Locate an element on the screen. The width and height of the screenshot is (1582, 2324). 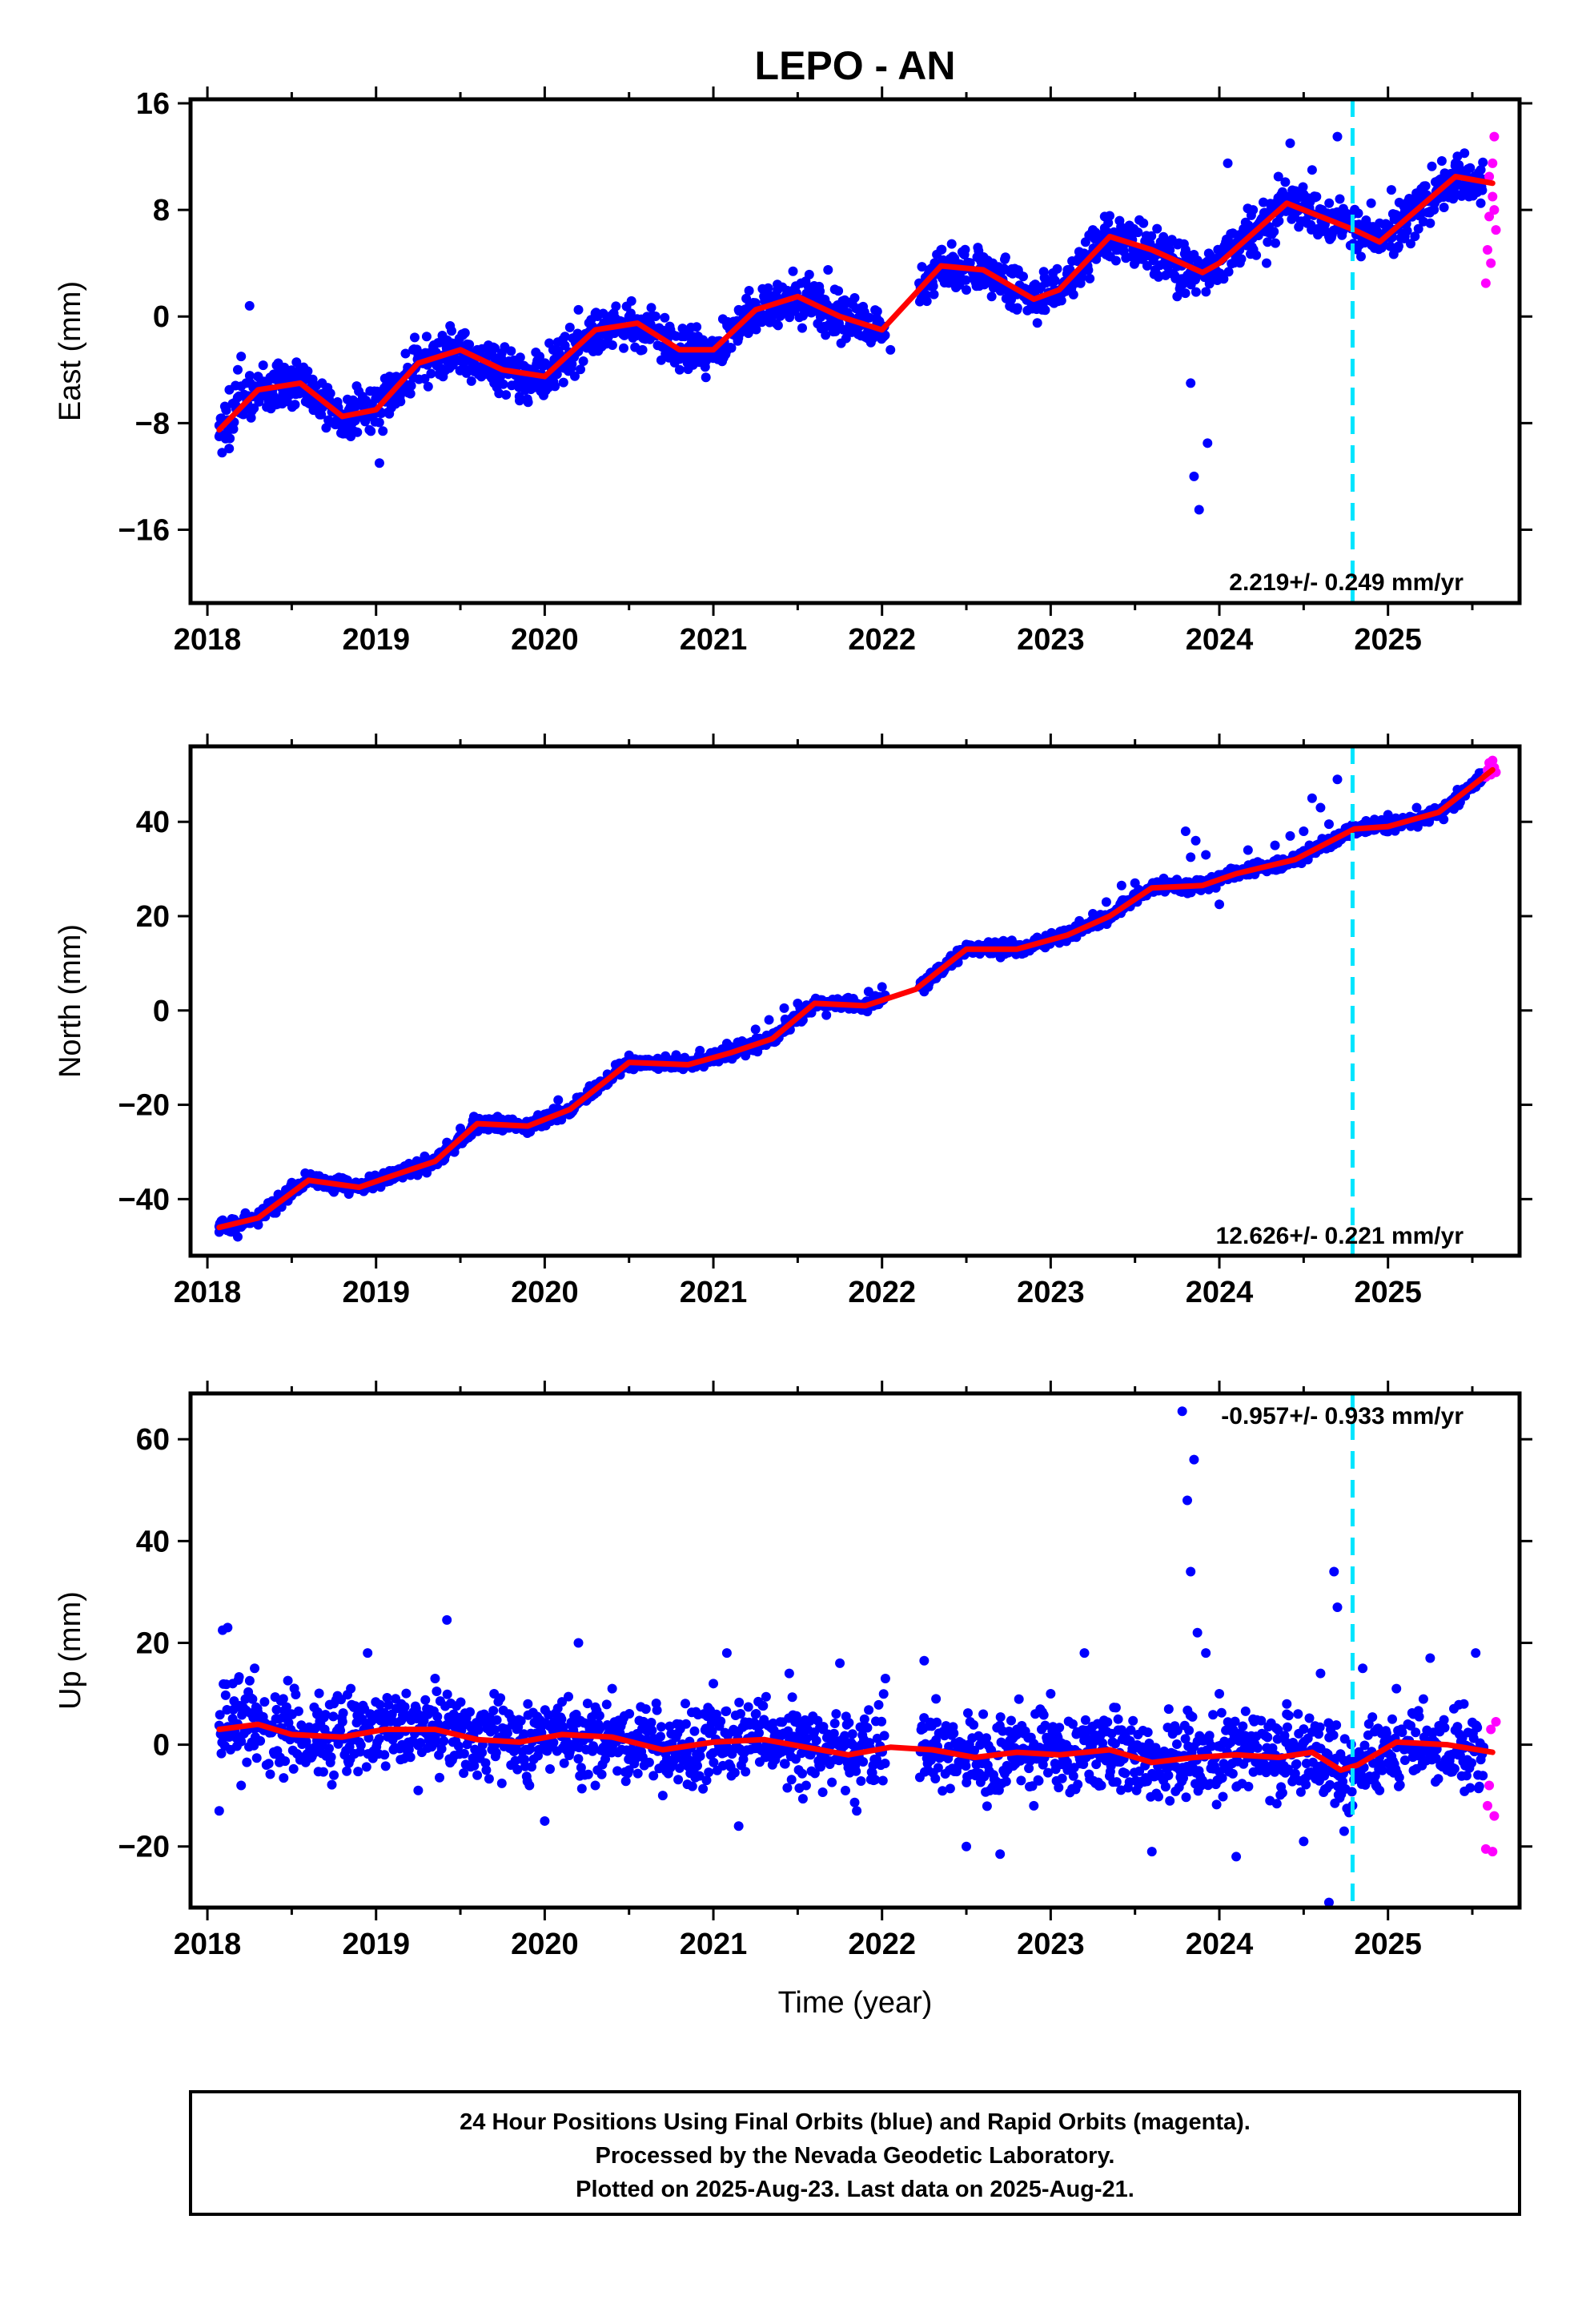
north-y-tick-label: 20 is located at coordinates (153, 917).